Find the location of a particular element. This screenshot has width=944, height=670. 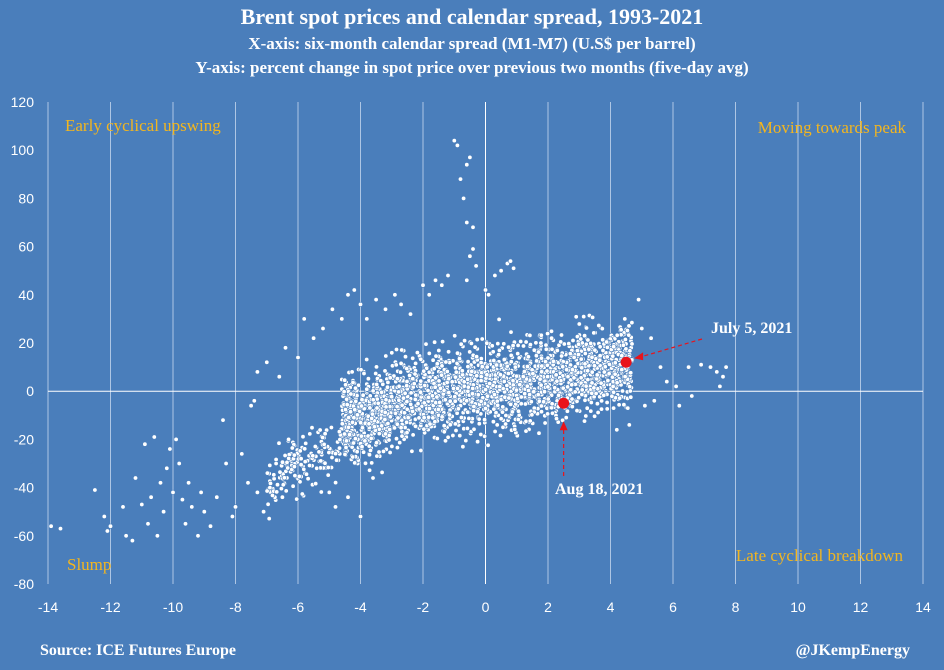

x-tick-label: 12 is located at coordinates (861, 607).